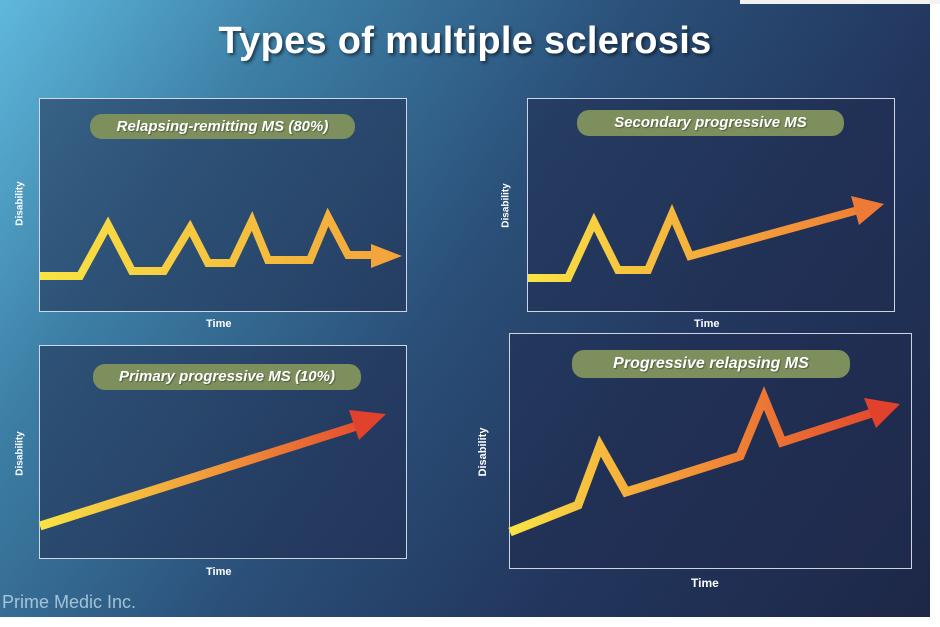 This screenshot has height=627, width=940. Describe the element at coordinates (710, 123) in the screenshot. I see `panel-label: Secondary progressive MS` at that location.